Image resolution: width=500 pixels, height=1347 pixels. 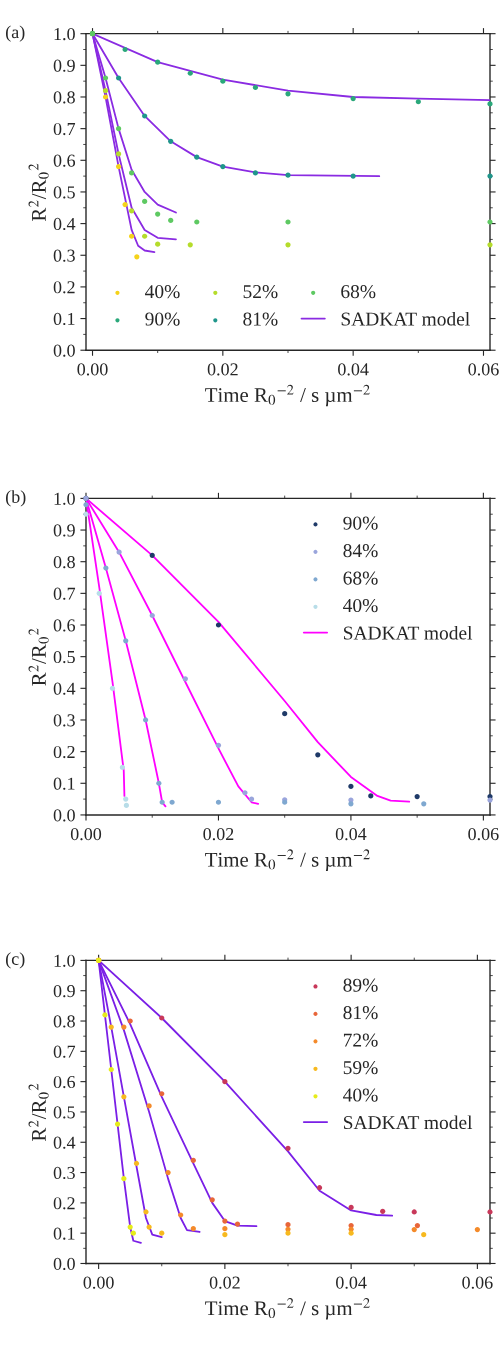 I want to click on legend-label: 84%, so click(x=360, y=551).